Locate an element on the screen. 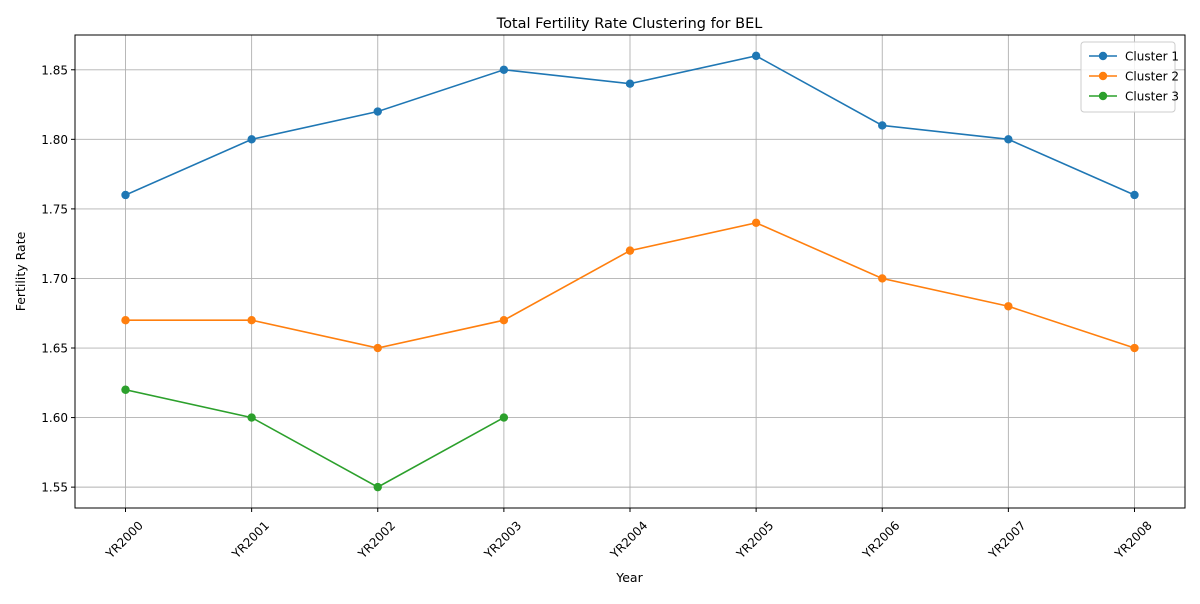 The image size is (1200, 604). y-tick-label: 1.75 is located at coordinates (54, 209).